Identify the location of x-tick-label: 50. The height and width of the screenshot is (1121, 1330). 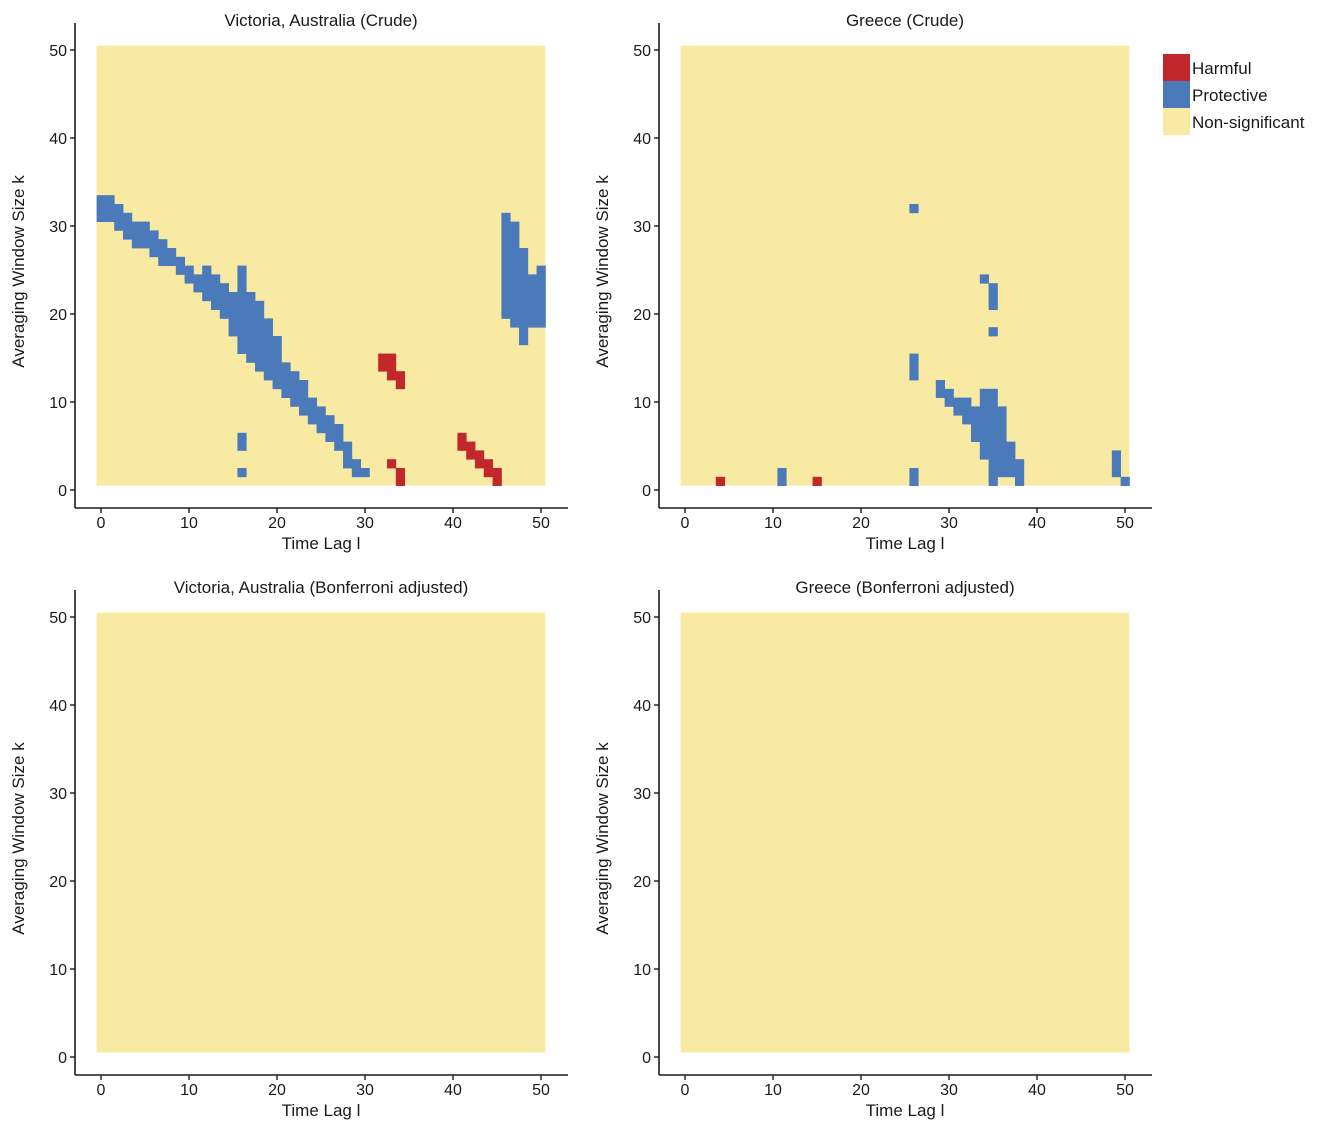
(1125, 523).